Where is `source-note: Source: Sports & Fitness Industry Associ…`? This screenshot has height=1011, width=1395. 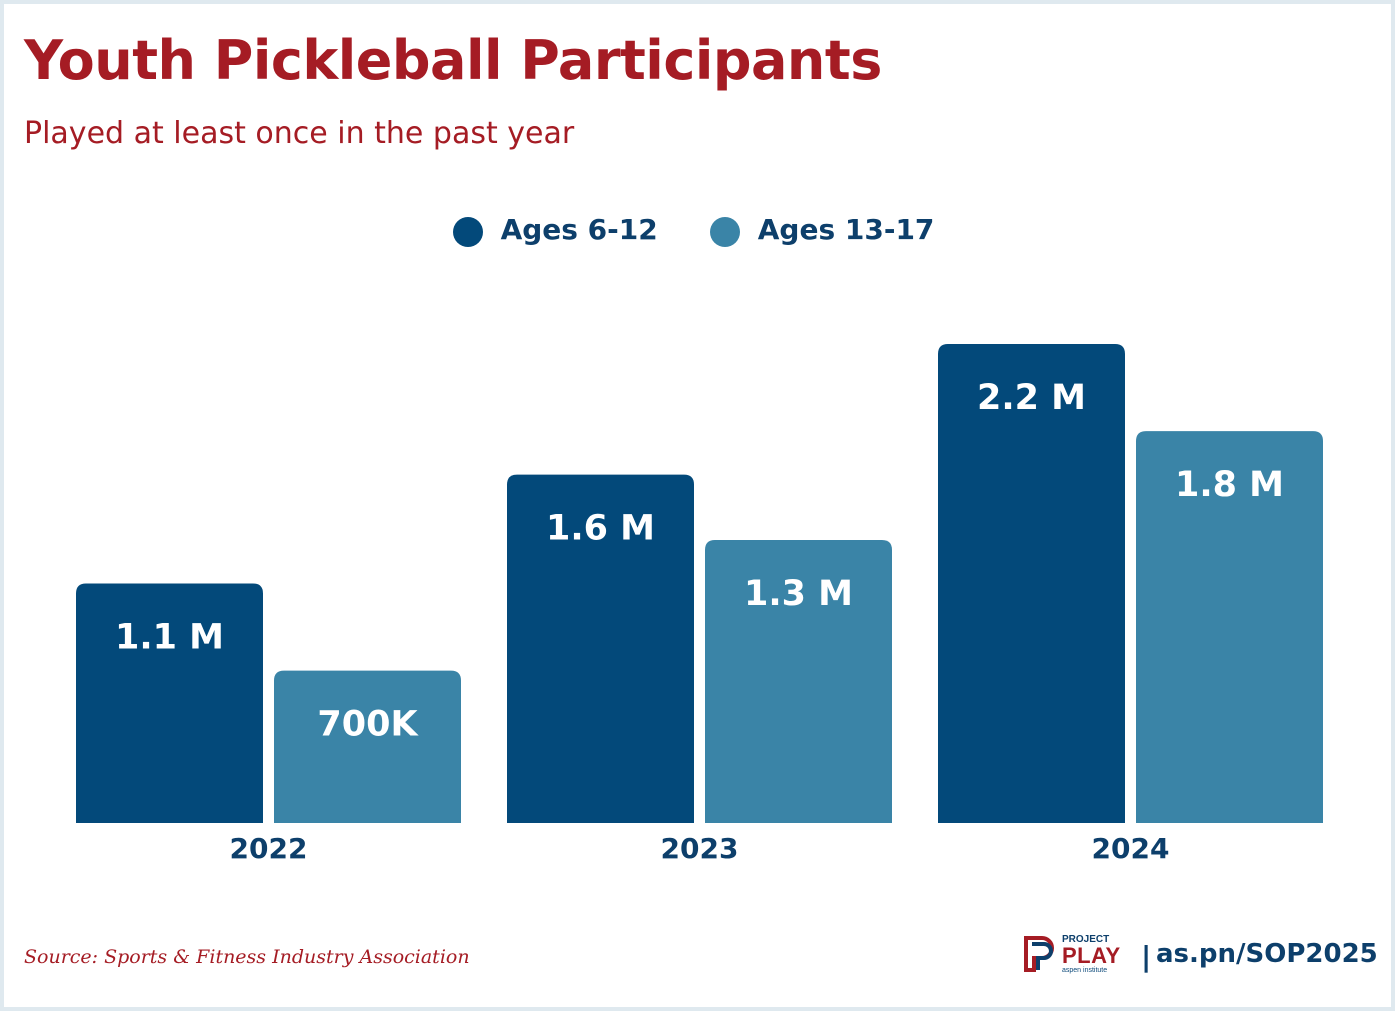
source-note: Source: Sports & Fitness Industry Associ… is located at coordinates (247, 957).